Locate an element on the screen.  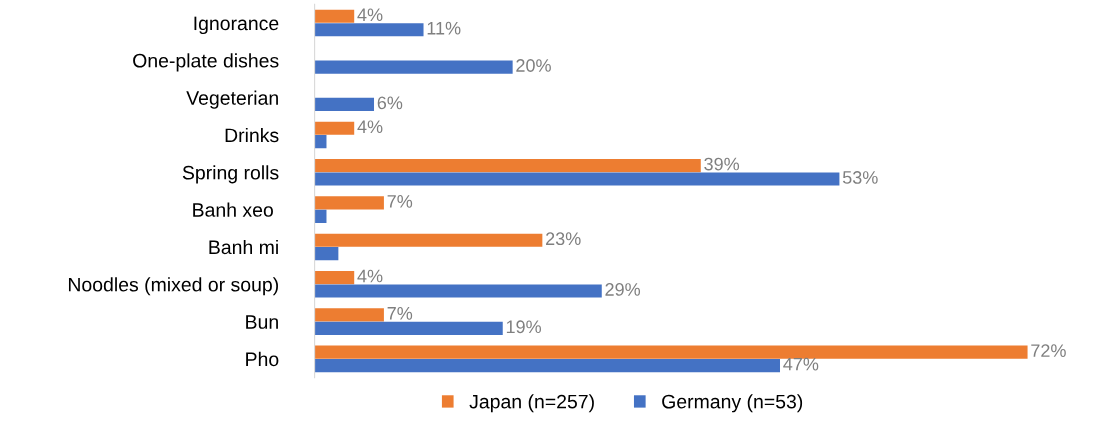
legend-label: Germany (n=53) is located at coordinates (732, 403).